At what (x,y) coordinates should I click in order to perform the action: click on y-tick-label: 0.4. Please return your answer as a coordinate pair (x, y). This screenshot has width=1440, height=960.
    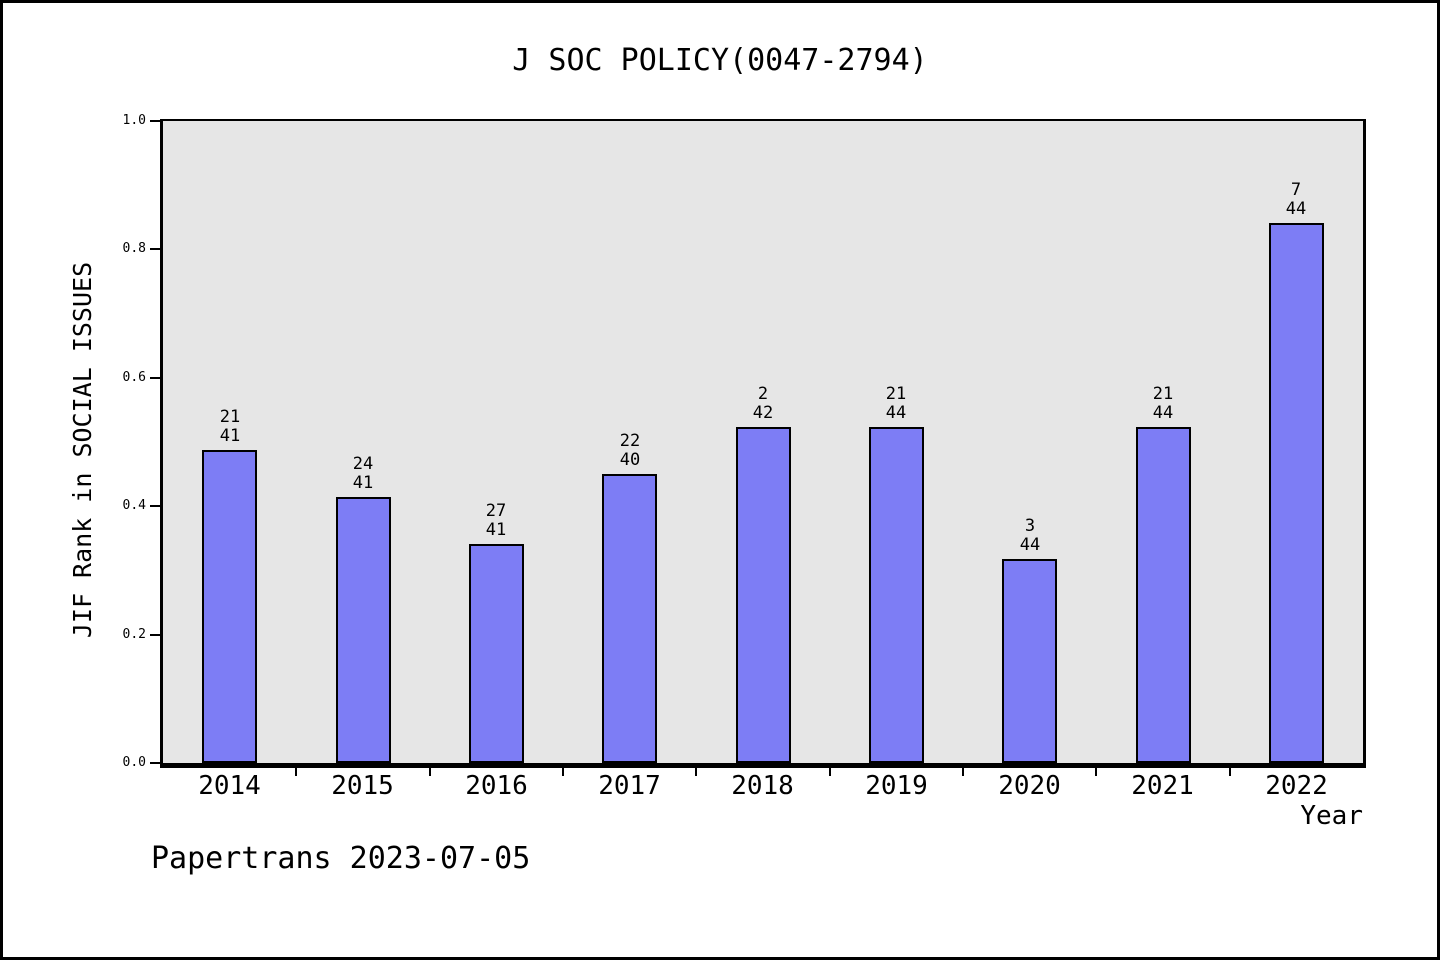
    Looking at the image, I should click on (134, 505).